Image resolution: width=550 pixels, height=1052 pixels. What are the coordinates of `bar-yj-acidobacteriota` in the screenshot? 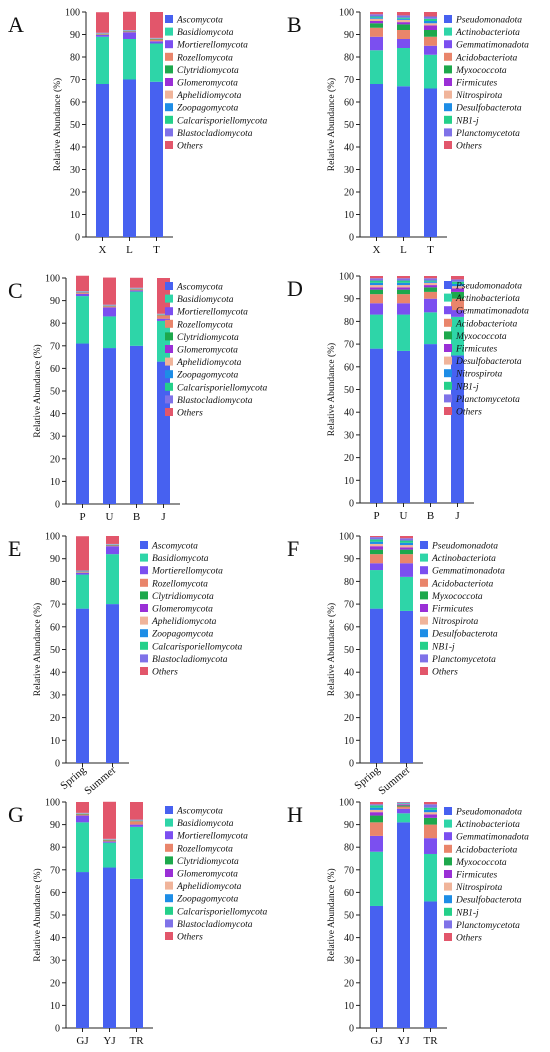 It's located at (403, 807).